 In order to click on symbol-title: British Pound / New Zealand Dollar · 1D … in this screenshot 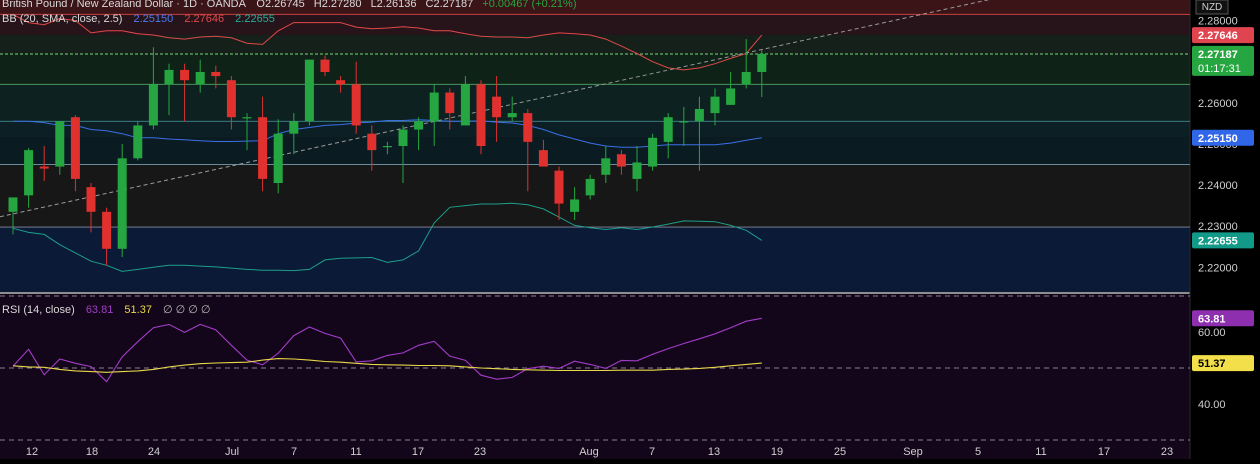, I will do `click(289, 5)`.